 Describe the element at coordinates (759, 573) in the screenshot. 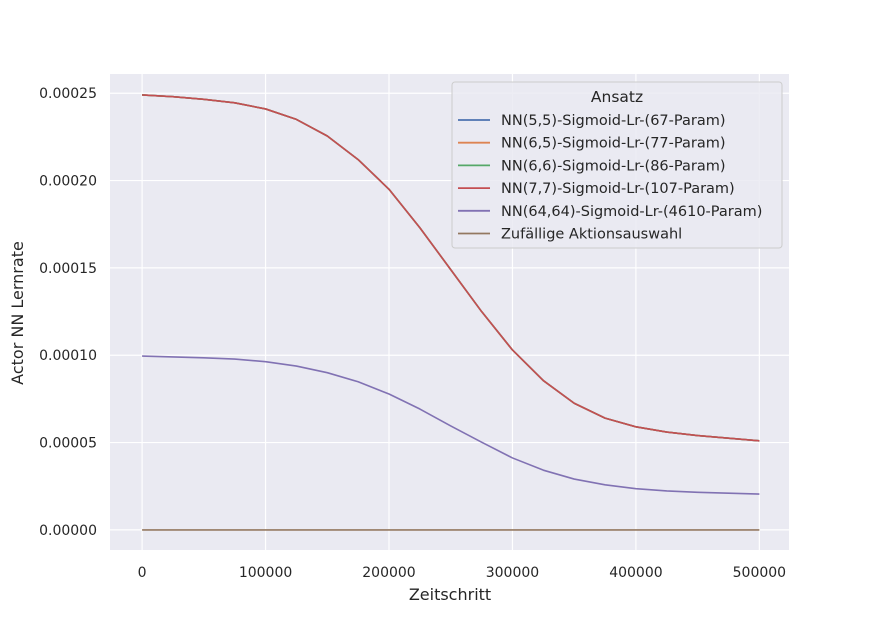

I see `x-tick-label: 500000` at that location.